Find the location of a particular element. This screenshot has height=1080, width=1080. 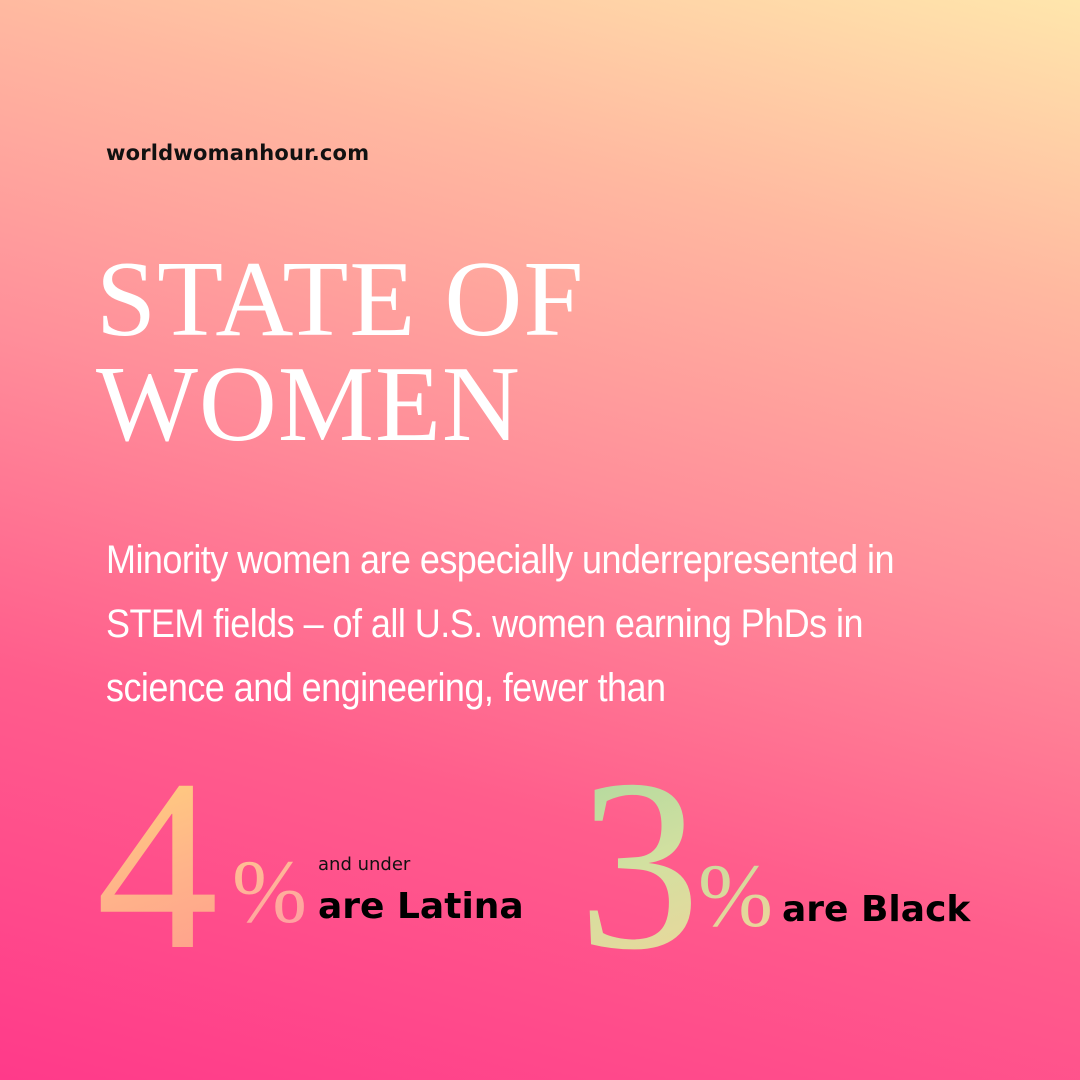

title-line-2: WOMEN is located at coordinates (308, 404).